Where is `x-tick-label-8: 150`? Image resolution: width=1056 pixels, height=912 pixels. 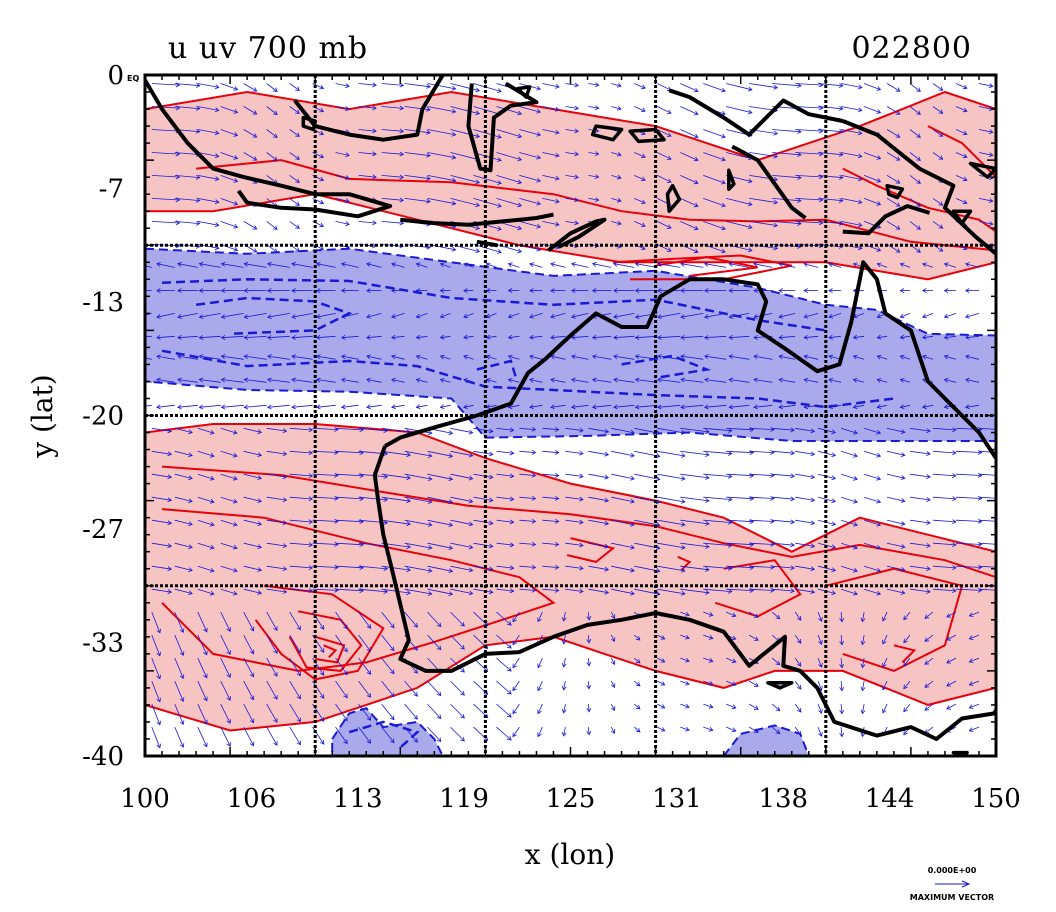
x-tick-label-8: 150 is located at coordinates (996, 799).